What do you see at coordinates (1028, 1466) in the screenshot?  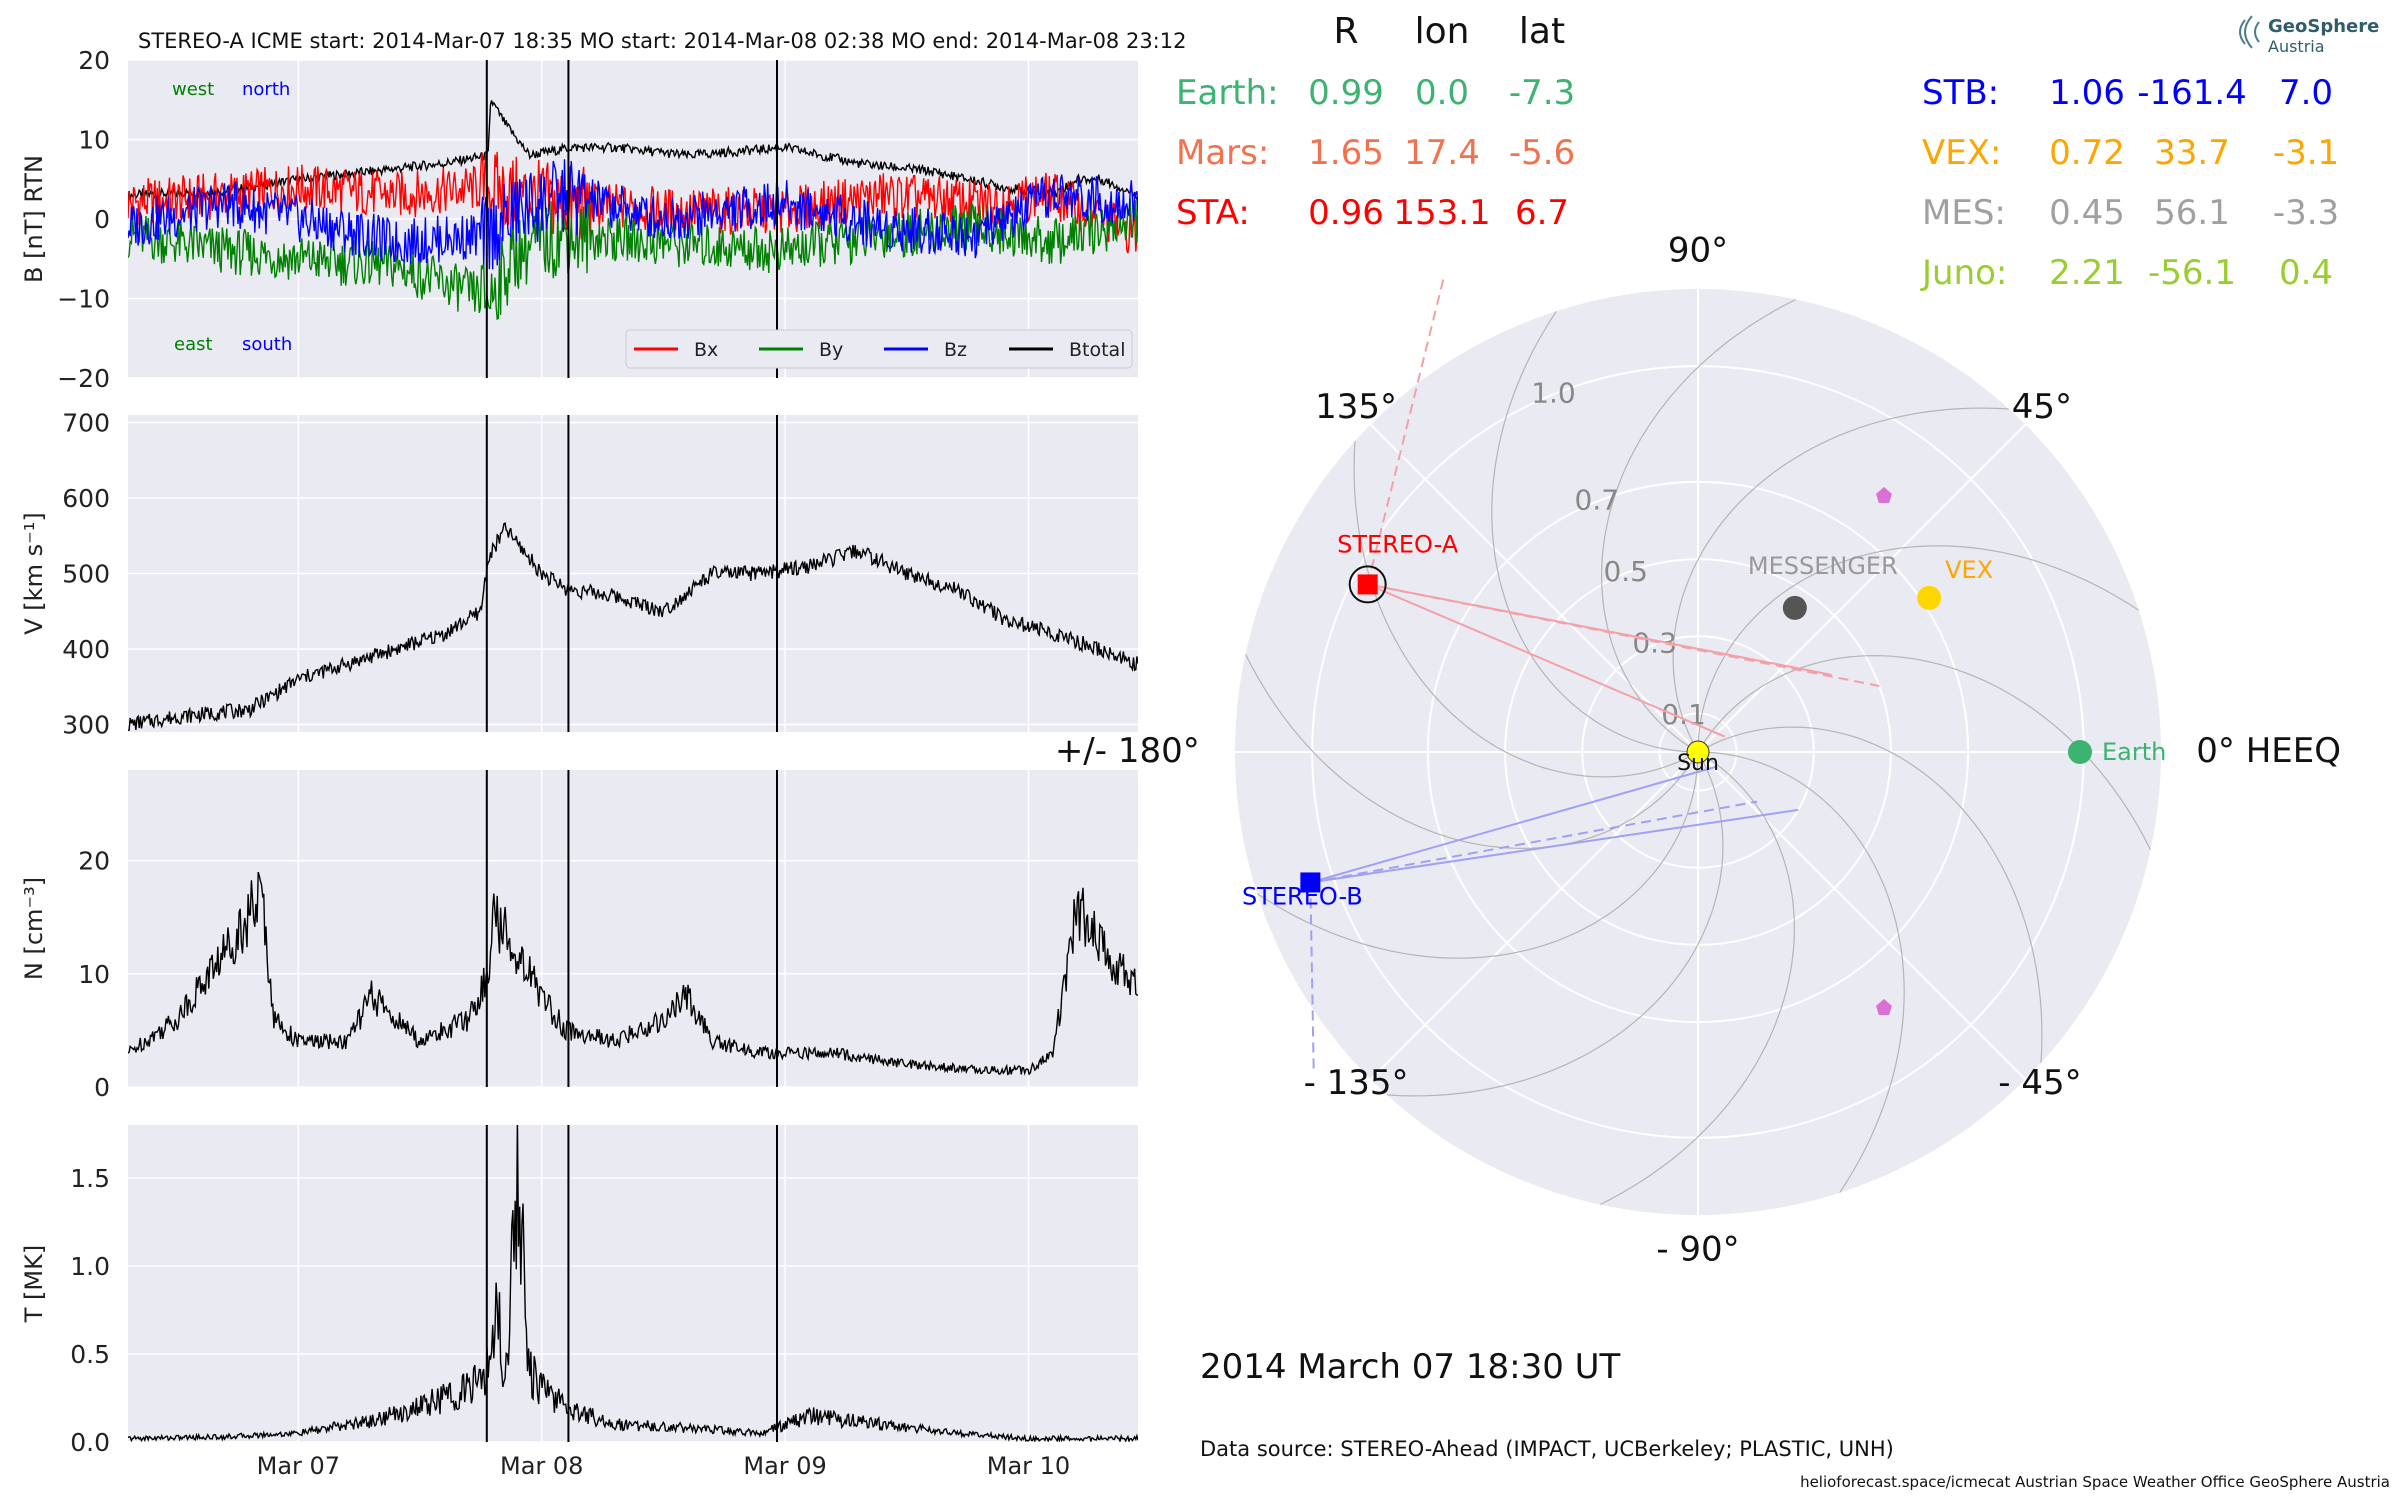 I see `x-tick-label: Mar 10` at bounding box center [1028, 1466].